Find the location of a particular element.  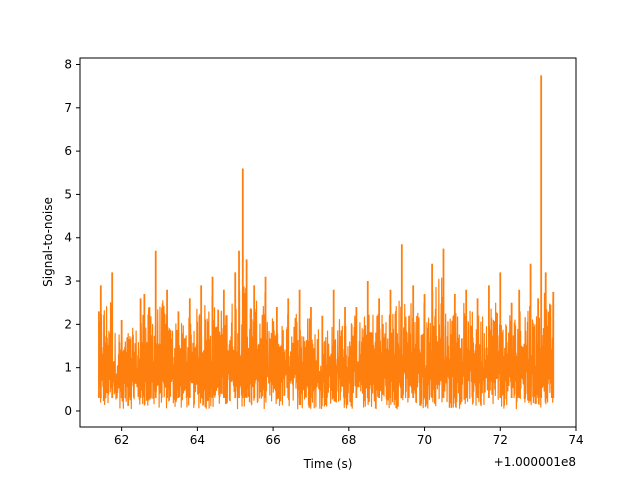

x-tick-label: 68 is located at coordinates (348, 440).